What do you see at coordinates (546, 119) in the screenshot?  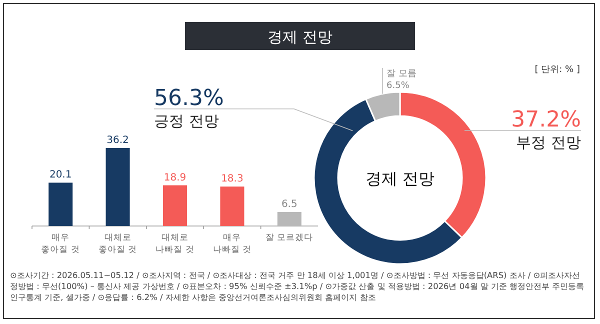 I see `data-label: 37.2%` at bounding box center [546, 119].